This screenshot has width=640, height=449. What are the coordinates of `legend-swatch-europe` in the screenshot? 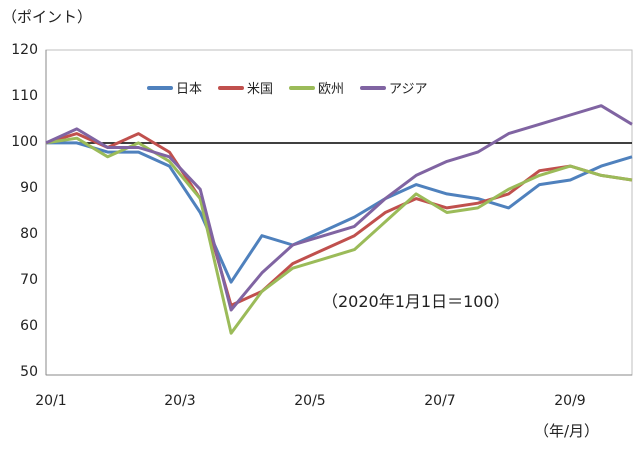 It's located at (302, 87).